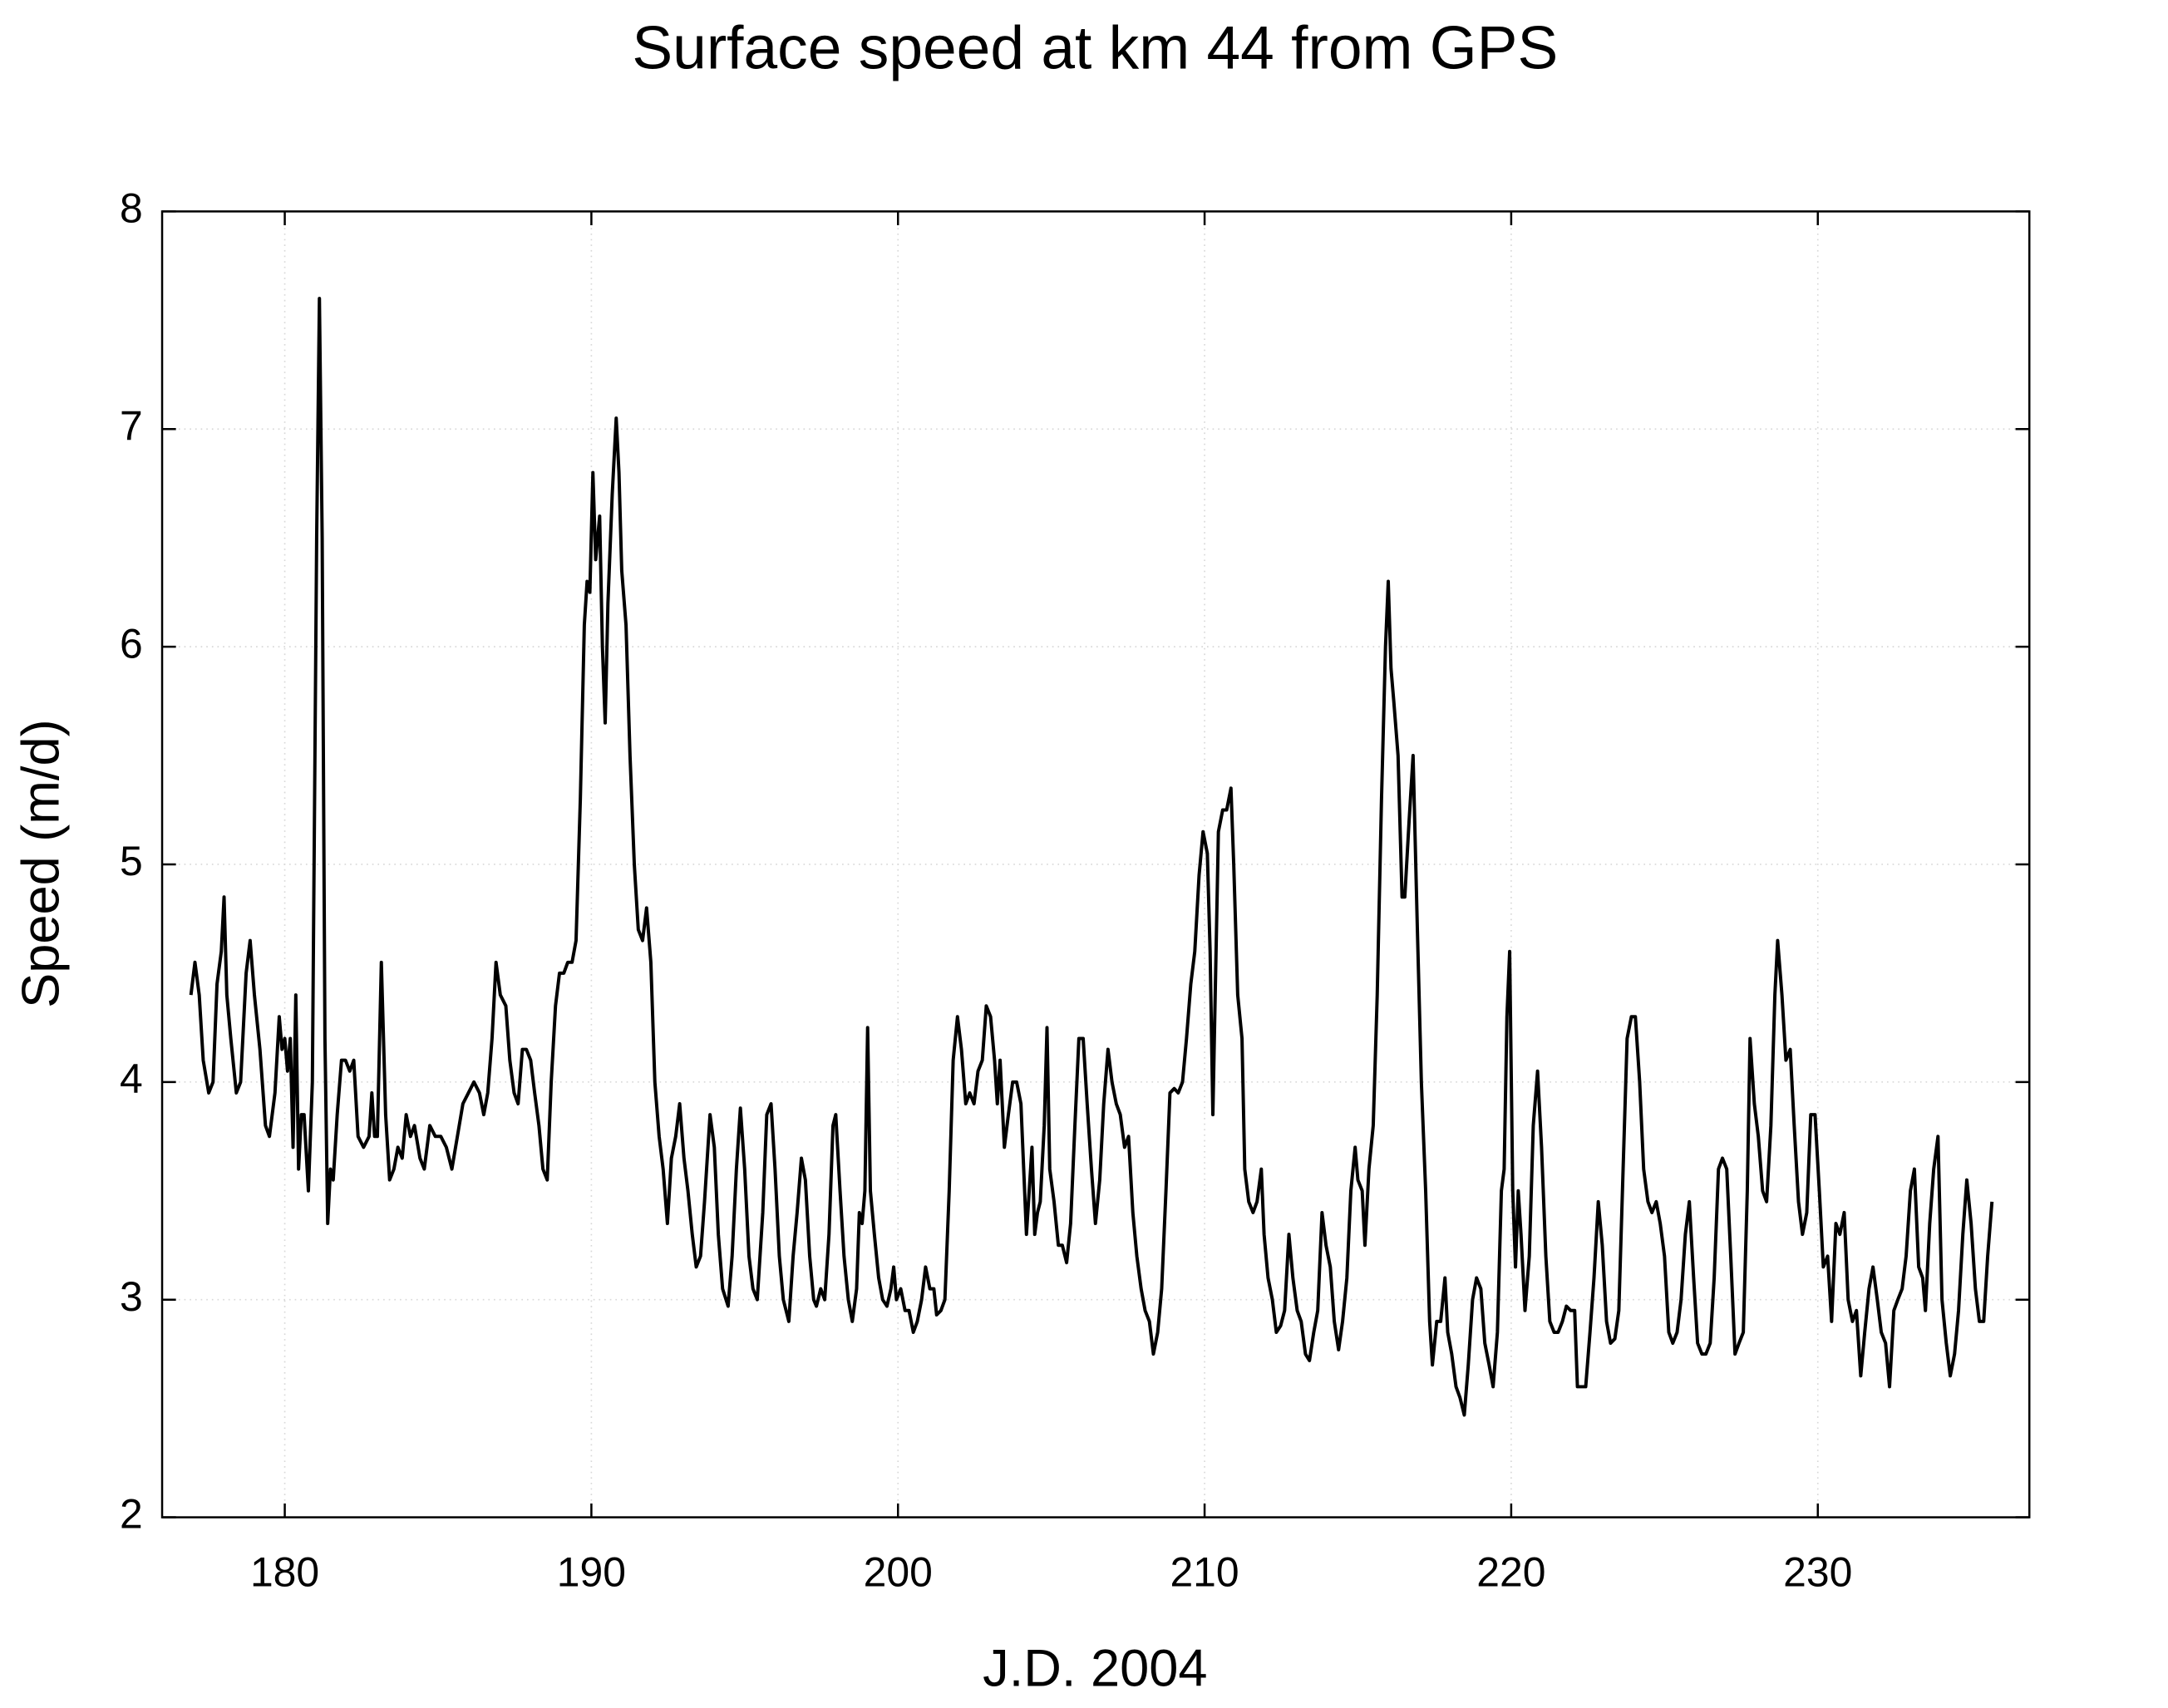  Describe the element at coordinates (41, 864) in the screenshot. I see `y-axis-label: Speed (m/d)` at that location.